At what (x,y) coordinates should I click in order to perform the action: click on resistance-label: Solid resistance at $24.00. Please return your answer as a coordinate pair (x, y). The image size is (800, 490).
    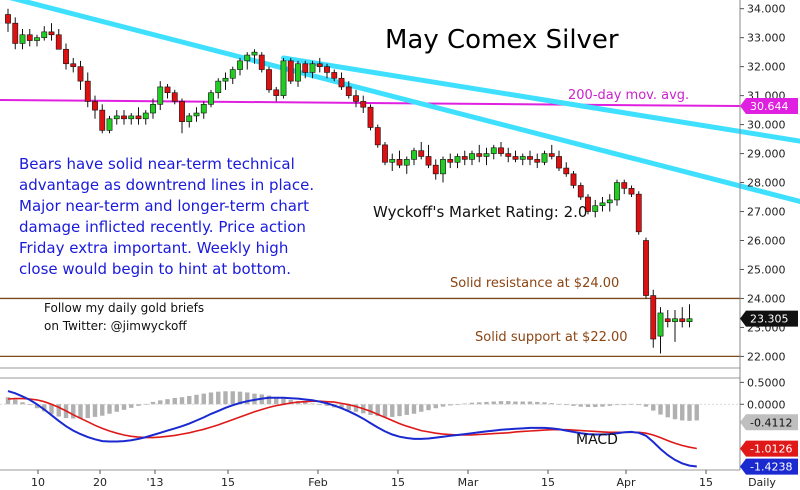
    Looking at the image, I should click on (534, 283).